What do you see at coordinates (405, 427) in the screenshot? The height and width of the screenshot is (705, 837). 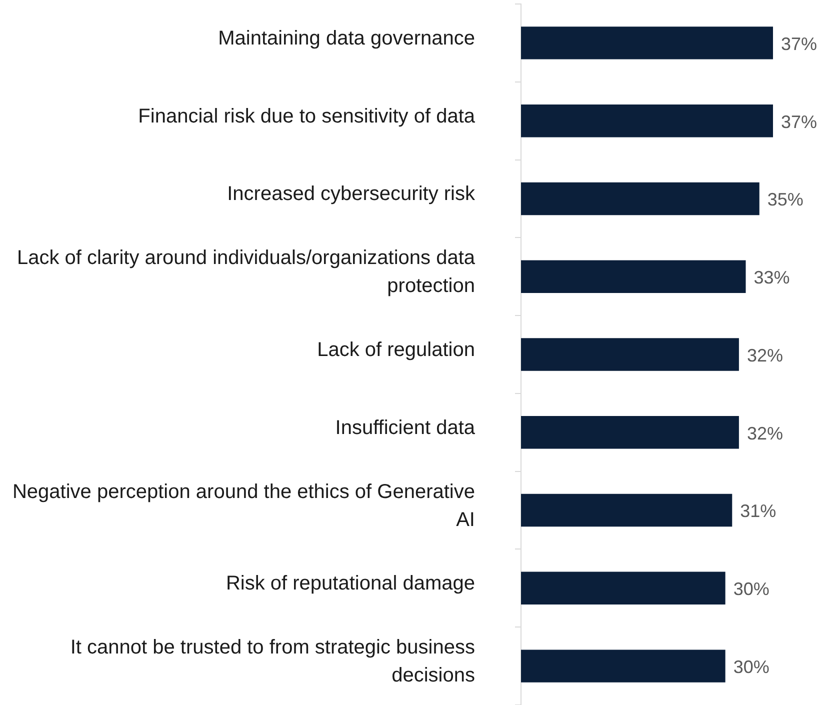 I see `y-tick-label: Insufficient data` at bounding box center [405, 427].